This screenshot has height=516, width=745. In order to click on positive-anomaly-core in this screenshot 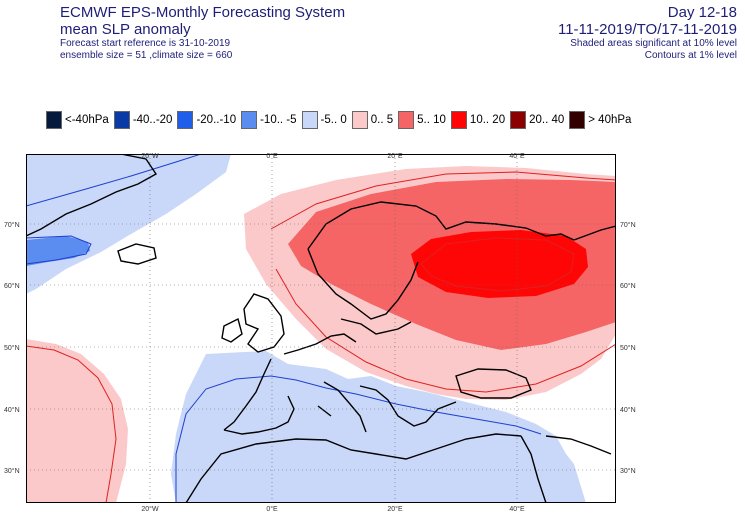, I will do `click(499, 264)`.